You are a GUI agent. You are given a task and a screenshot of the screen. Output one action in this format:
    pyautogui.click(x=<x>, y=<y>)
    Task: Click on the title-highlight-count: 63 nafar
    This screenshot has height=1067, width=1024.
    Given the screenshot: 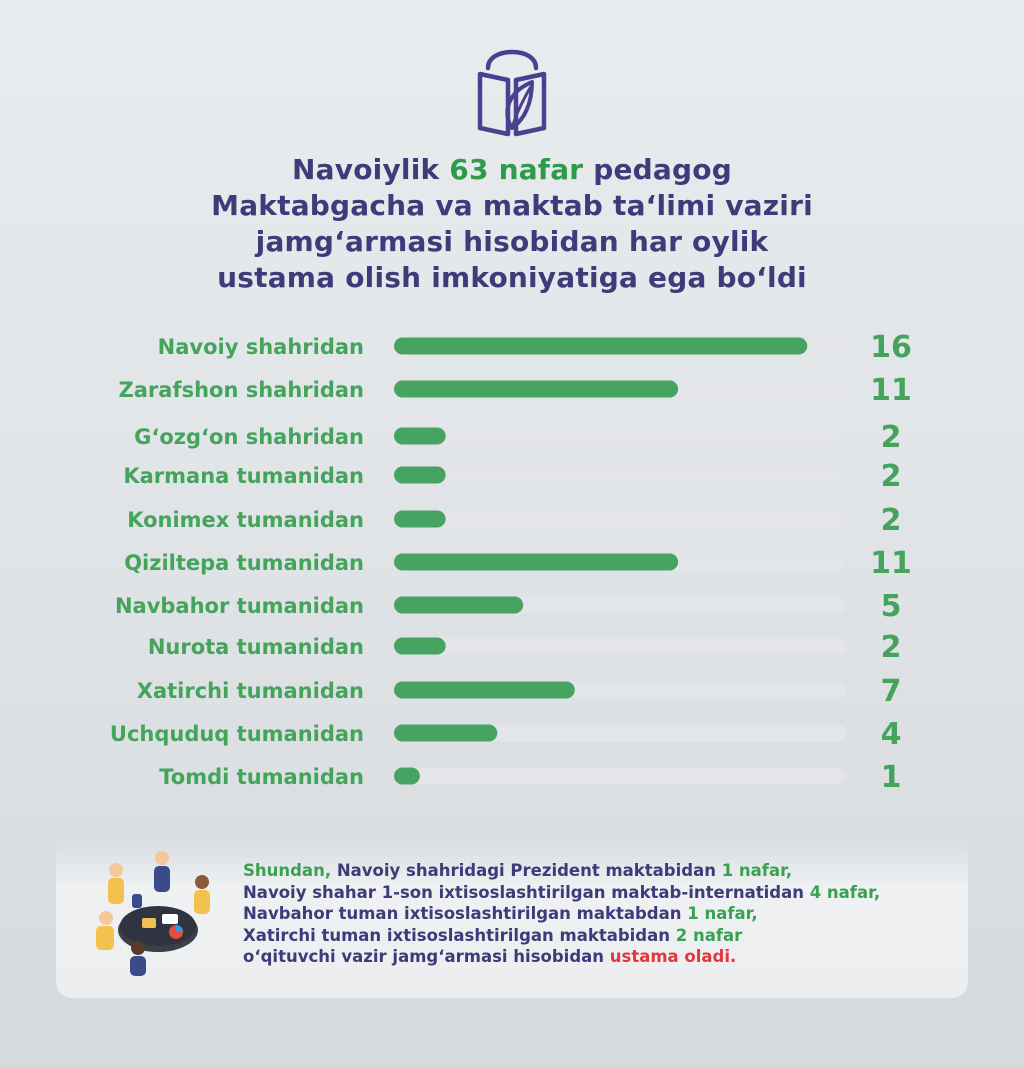 What is the action you would take?
    pyautogui.click(x=516, y=169)
    